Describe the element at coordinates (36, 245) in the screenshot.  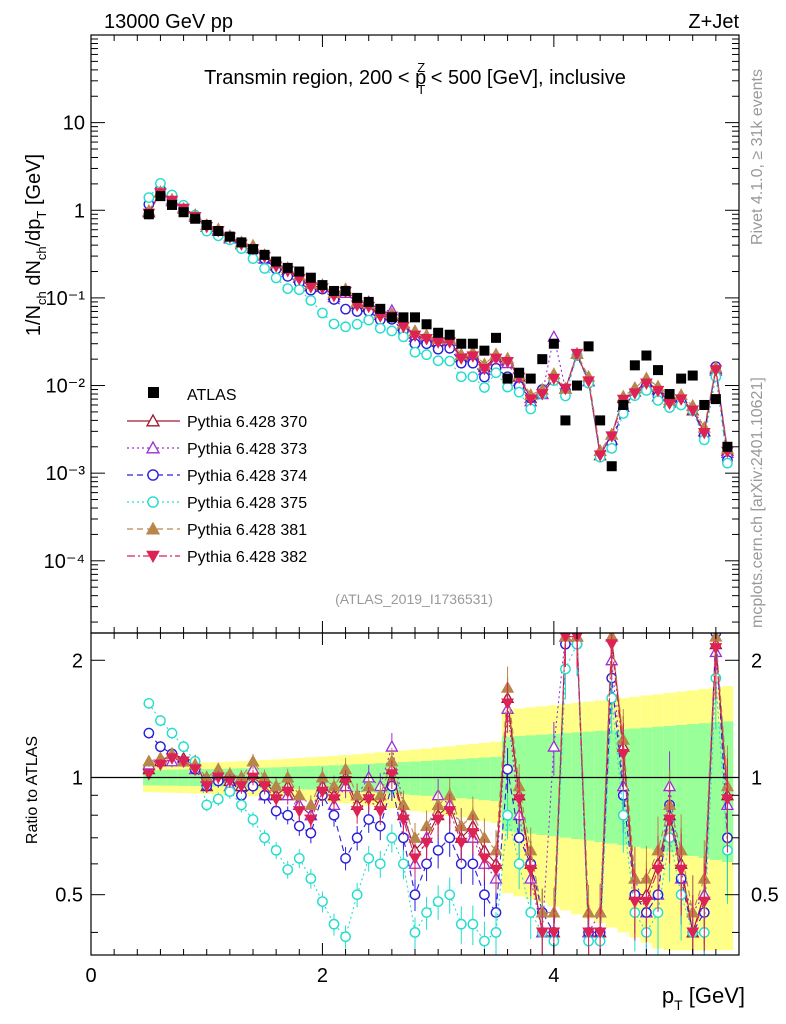
I see `main-ylabel: 1/Nch dNch/dpT [GeV]` at that location.